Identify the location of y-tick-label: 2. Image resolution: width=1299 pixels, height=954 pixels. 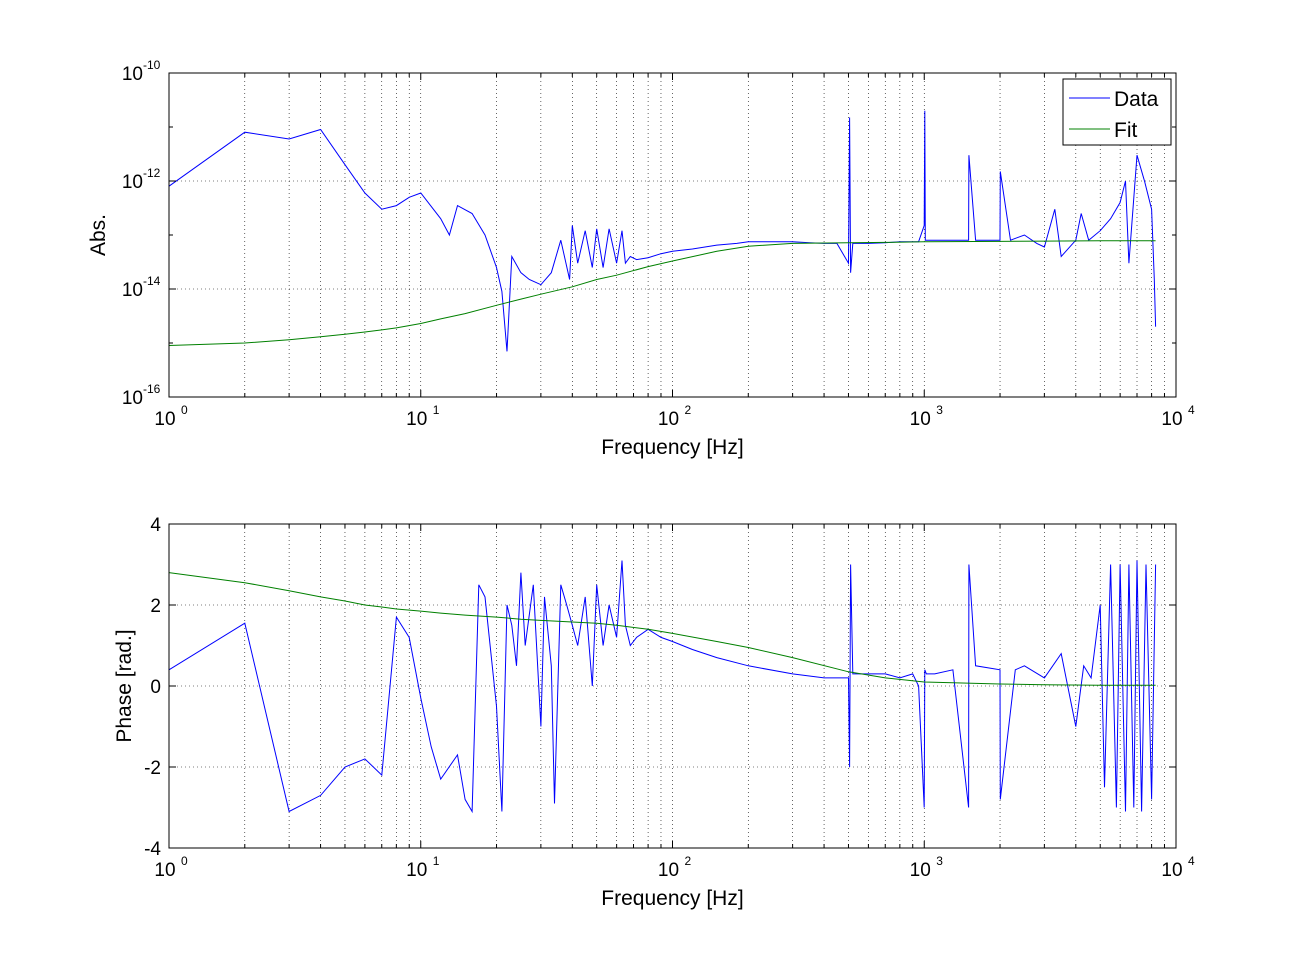
(155, 606).